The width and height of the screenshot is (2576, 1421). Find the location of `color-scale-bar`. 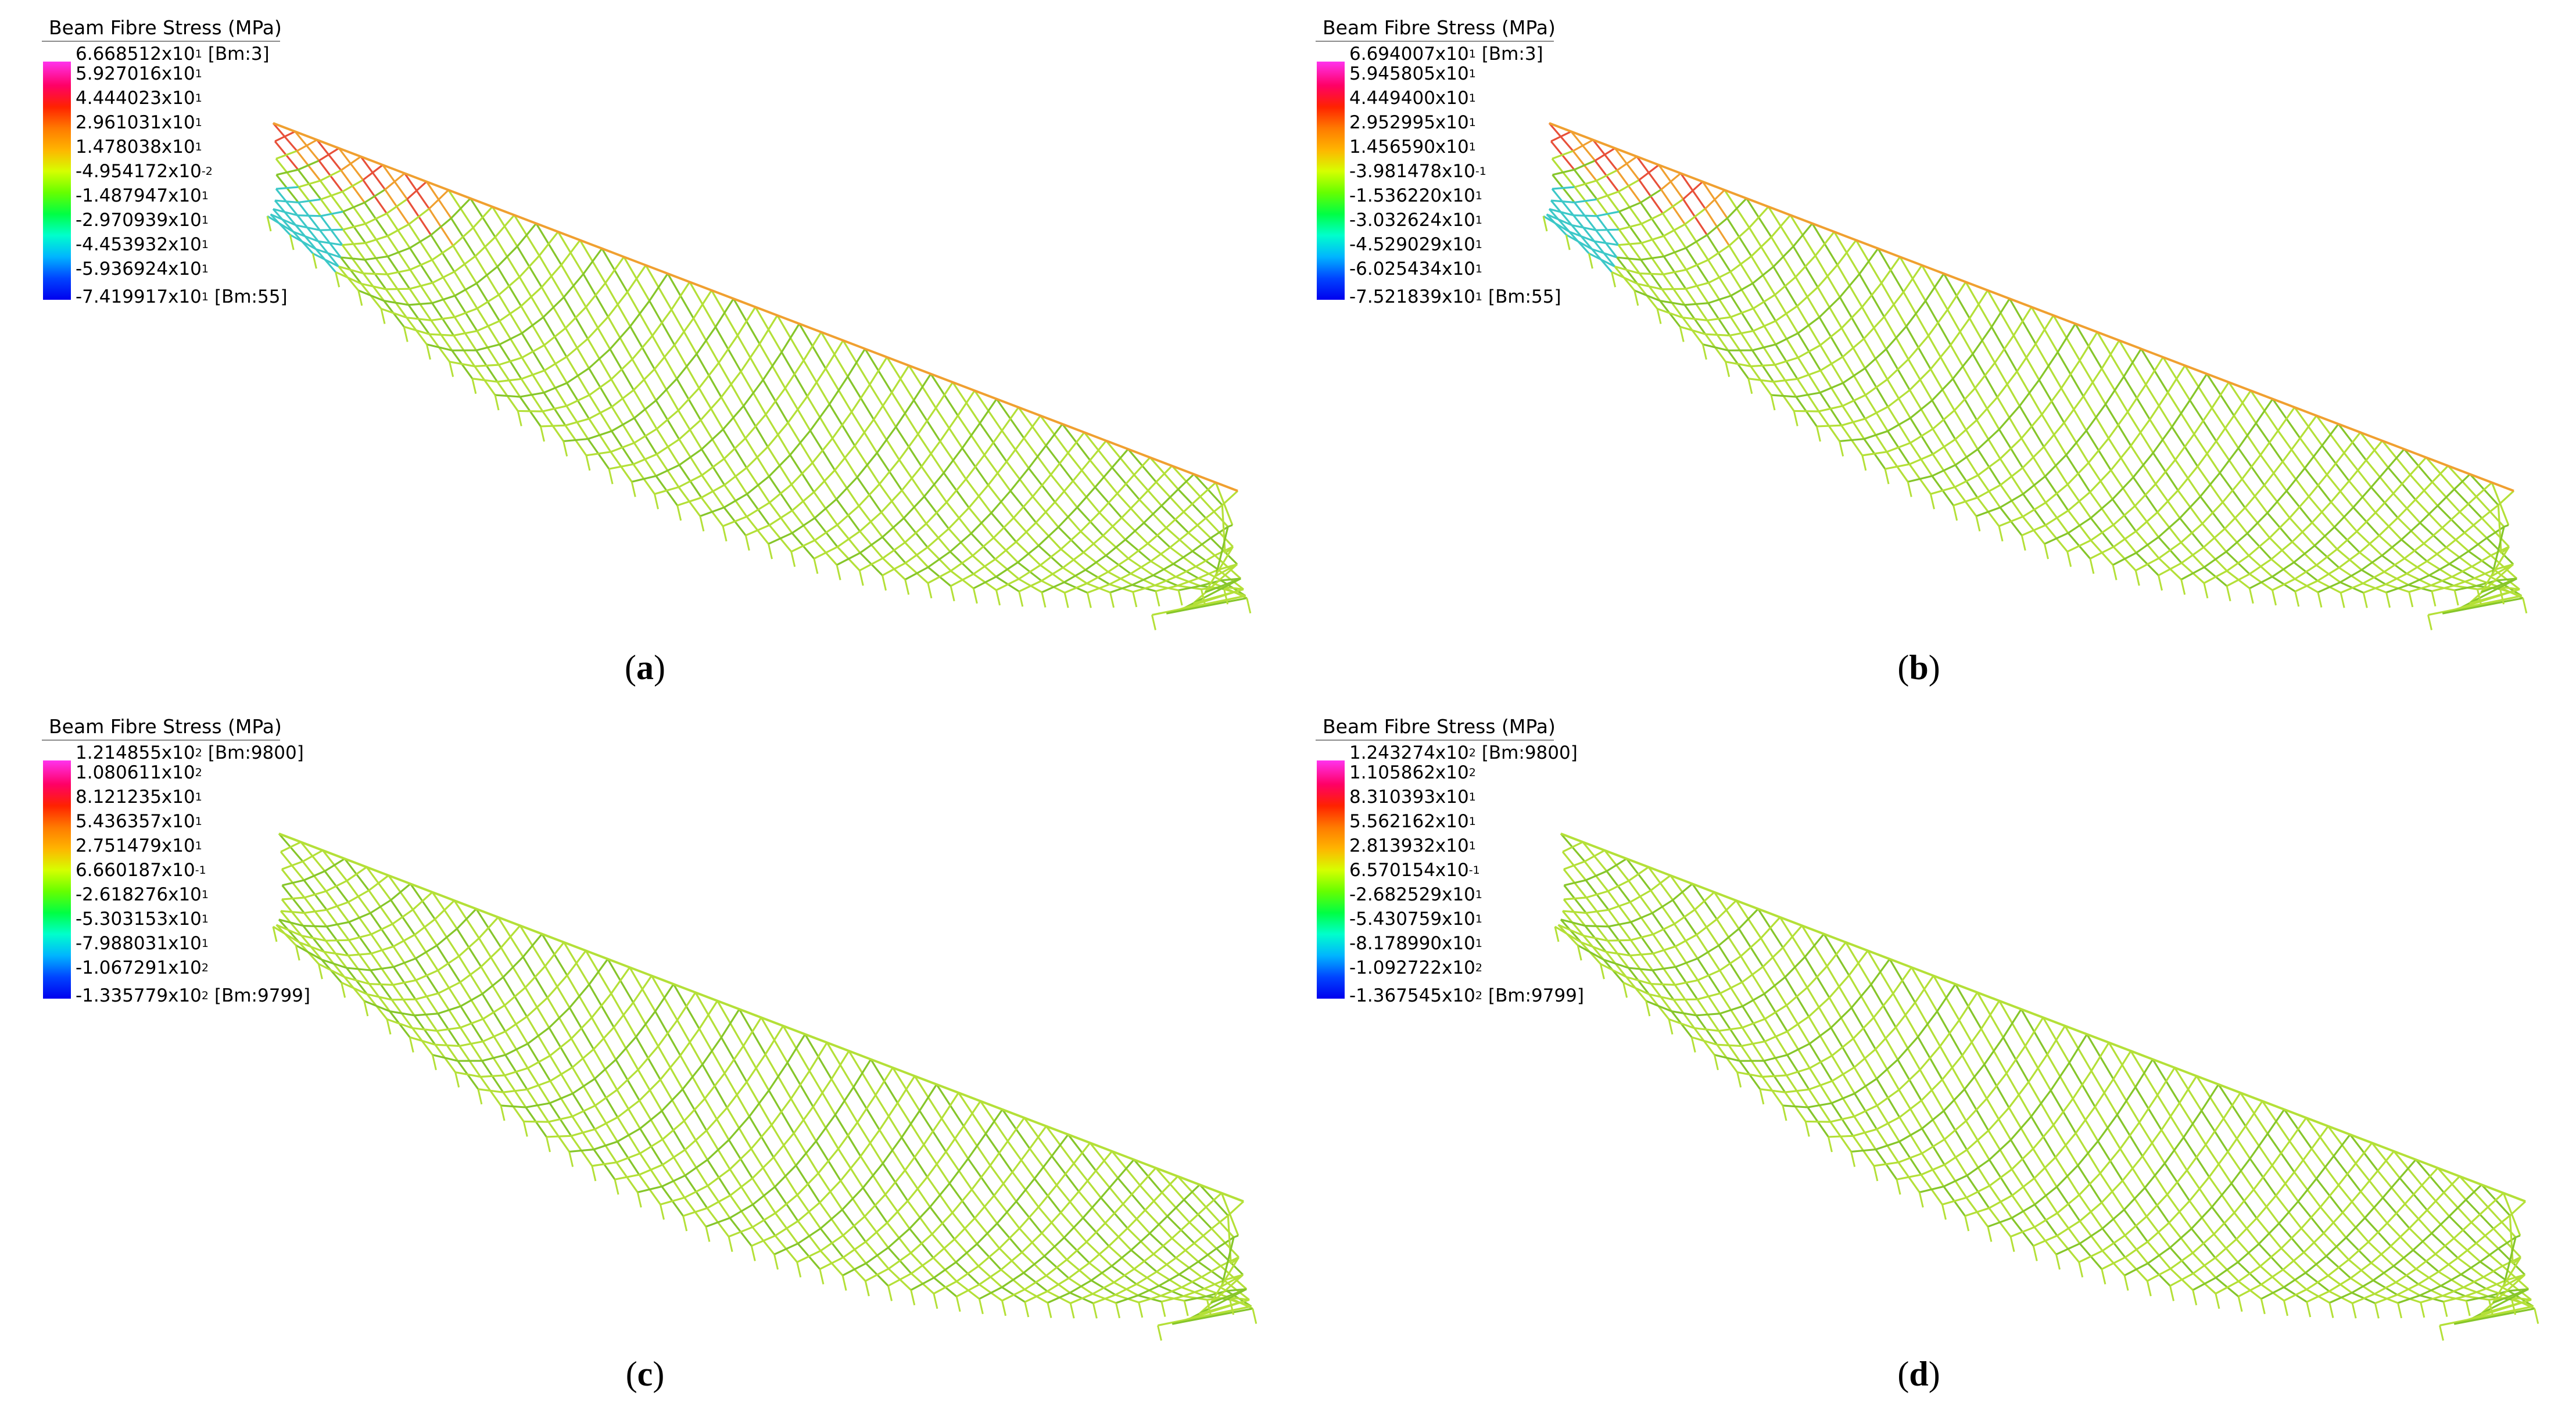

color-scale-bar is located at coordinates (1331, 879).